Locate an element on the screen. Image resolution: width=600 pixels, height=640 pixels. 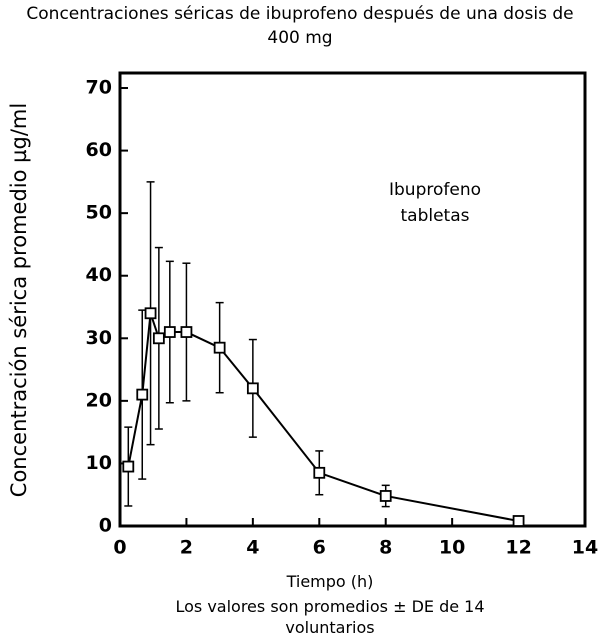
x-tick-label: 14 is located at coordinates (585, 548).